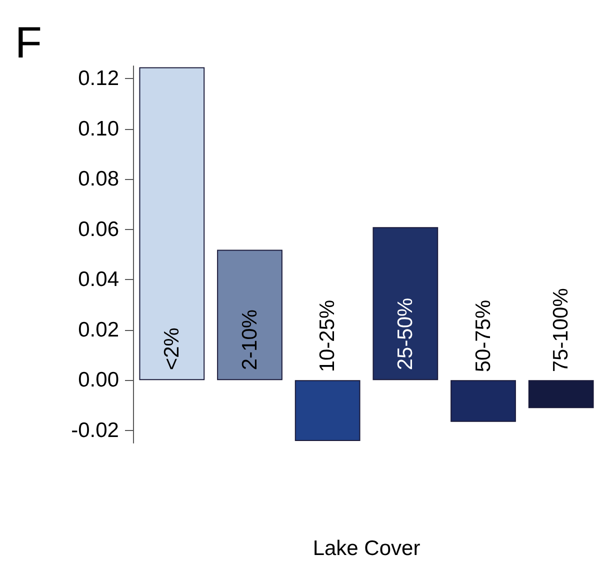 The height and width of the screenshot is (572, 616). Describe the element at coordinates (366, 548) in the screenshot. I see `x-axis-title: Lake Cover` at that location.